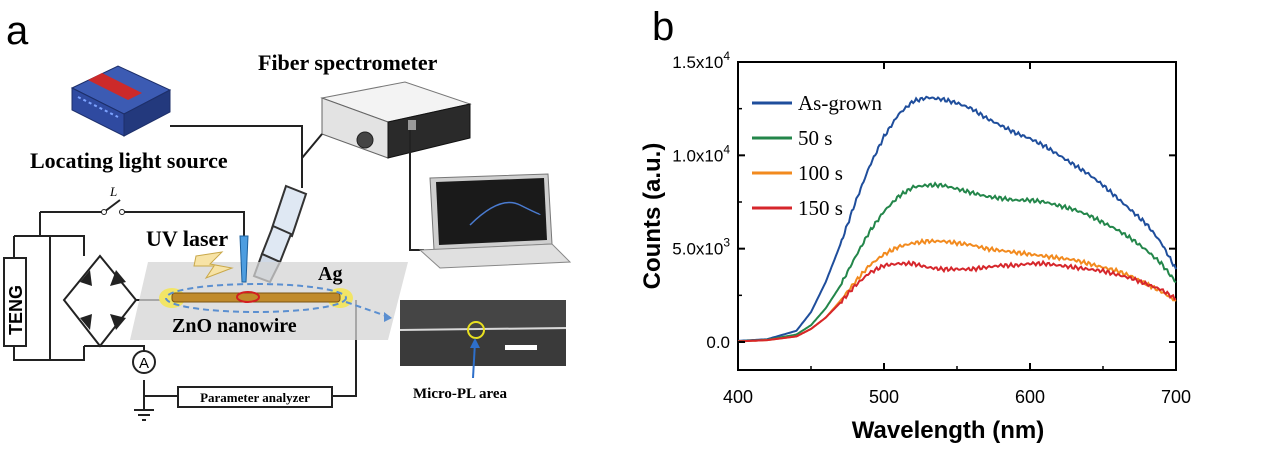 The width and height of the screenshot is (1267, 451). I want to click on ammeter-icon, so click(144, 362).